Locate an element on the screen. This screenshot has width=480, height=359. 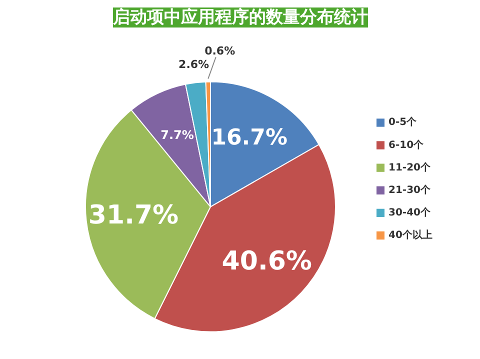
chart-title: 启动项中应用程序的数量分布统计 is located at coordinates (240, 18).